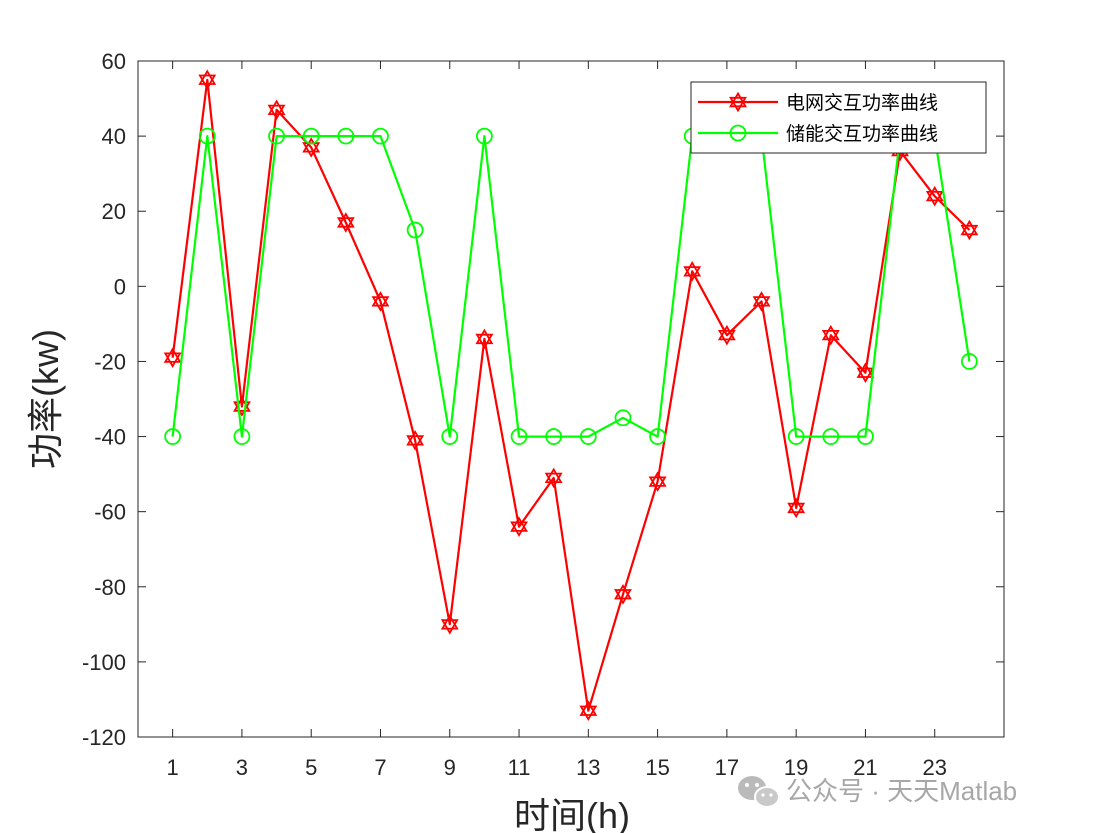  Describe the element at coordinates (657, 767) in the screenshot. I see `x-tick-label: 15` at that location.